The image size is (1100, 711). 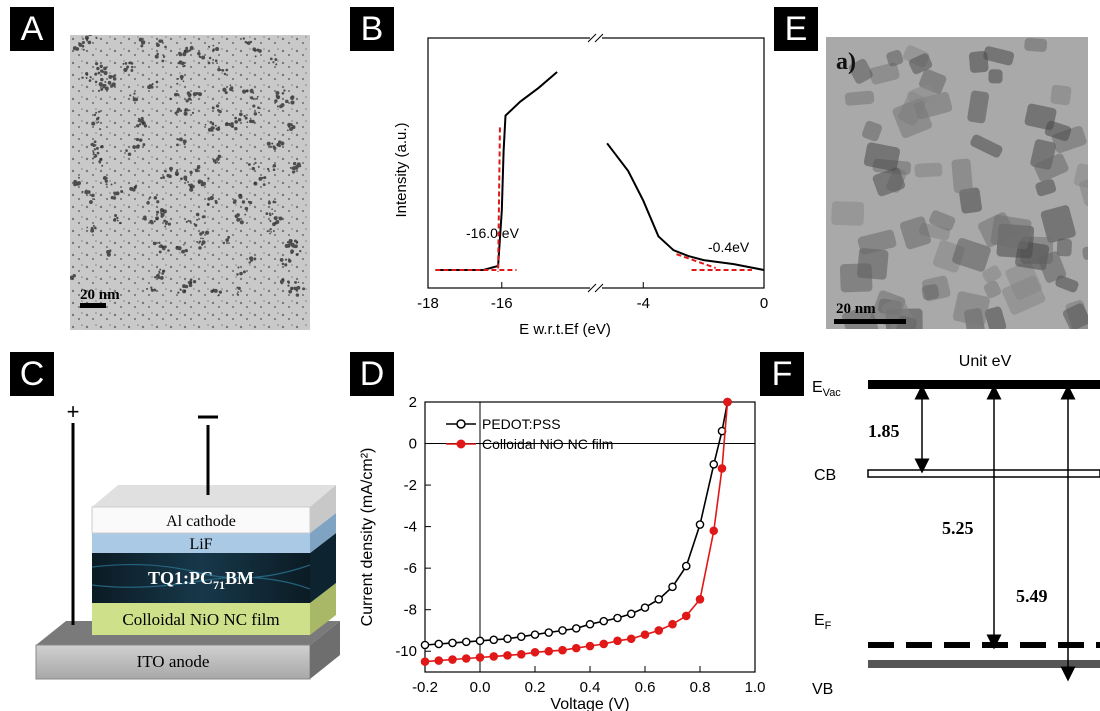 What do you see at coordinates (190, 182) in the screenshot?
I see `panel-a-tem-image: 20 nm` at bounding box center [190, 182].